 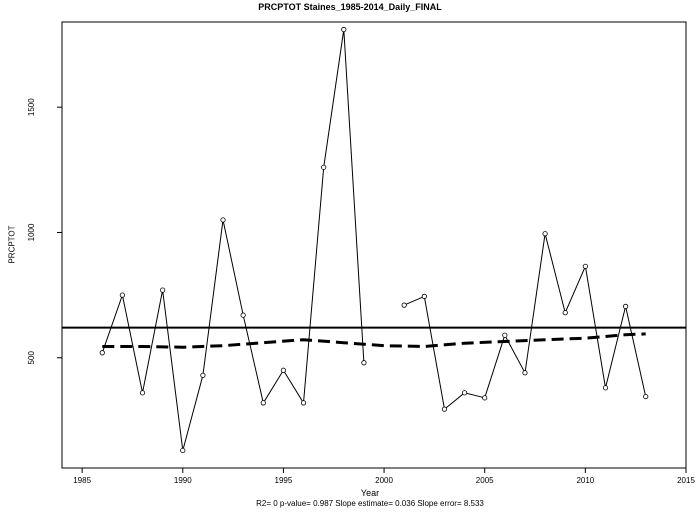 I want to click on y-axis-label: PRCPTOT, so click(x=12, y=244).